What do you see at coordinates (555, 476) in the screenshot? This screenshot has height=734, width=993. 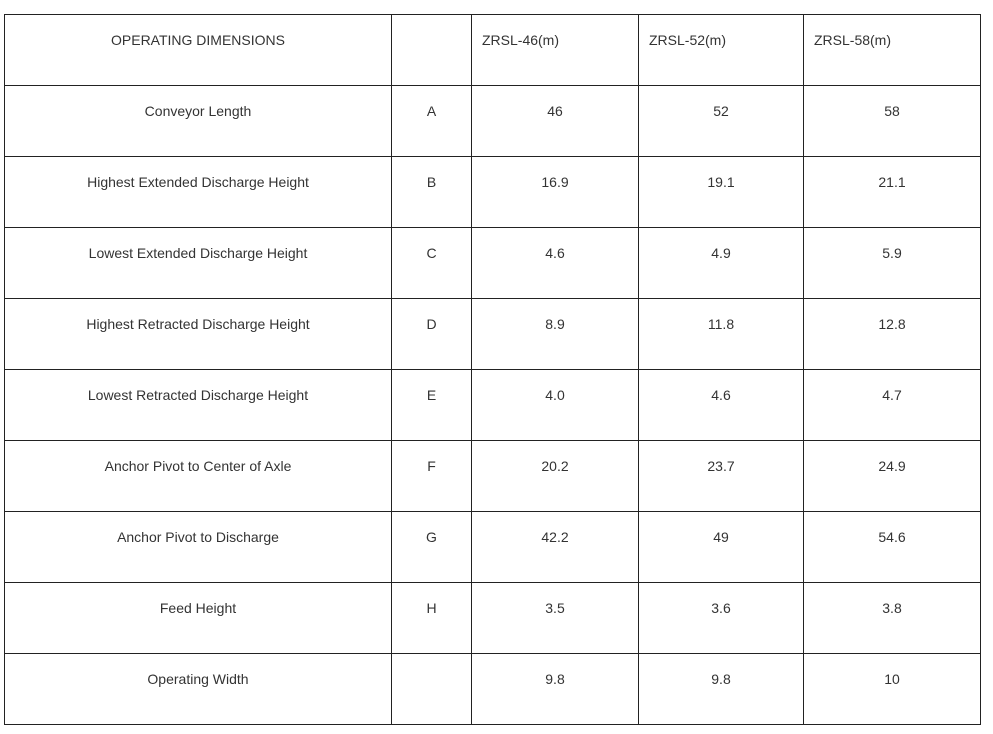 I see `row-value-zrsl-46: 20.2` at bounding box center [555, 476].